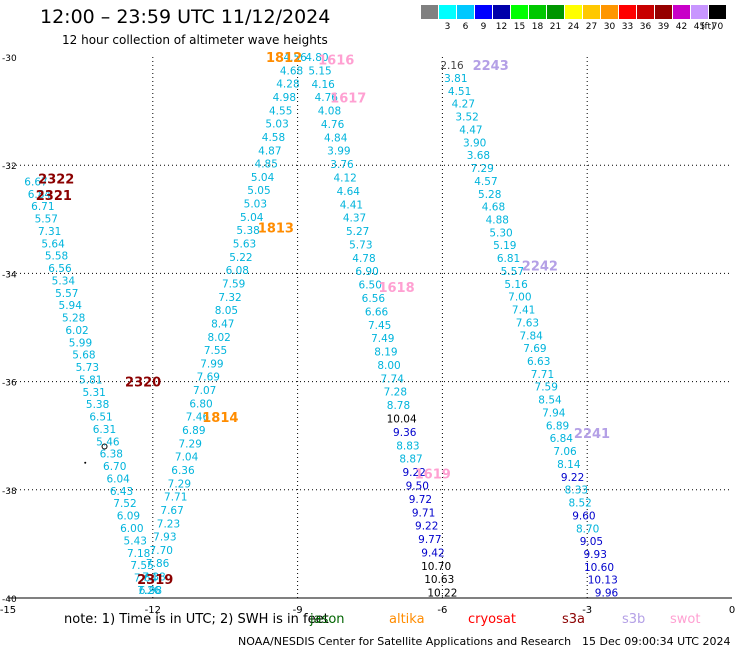  What do you see at coordinates (349, 192) in the screenshot?
I see `wave-height-value: 4.64` at bounding box center [349, 192].